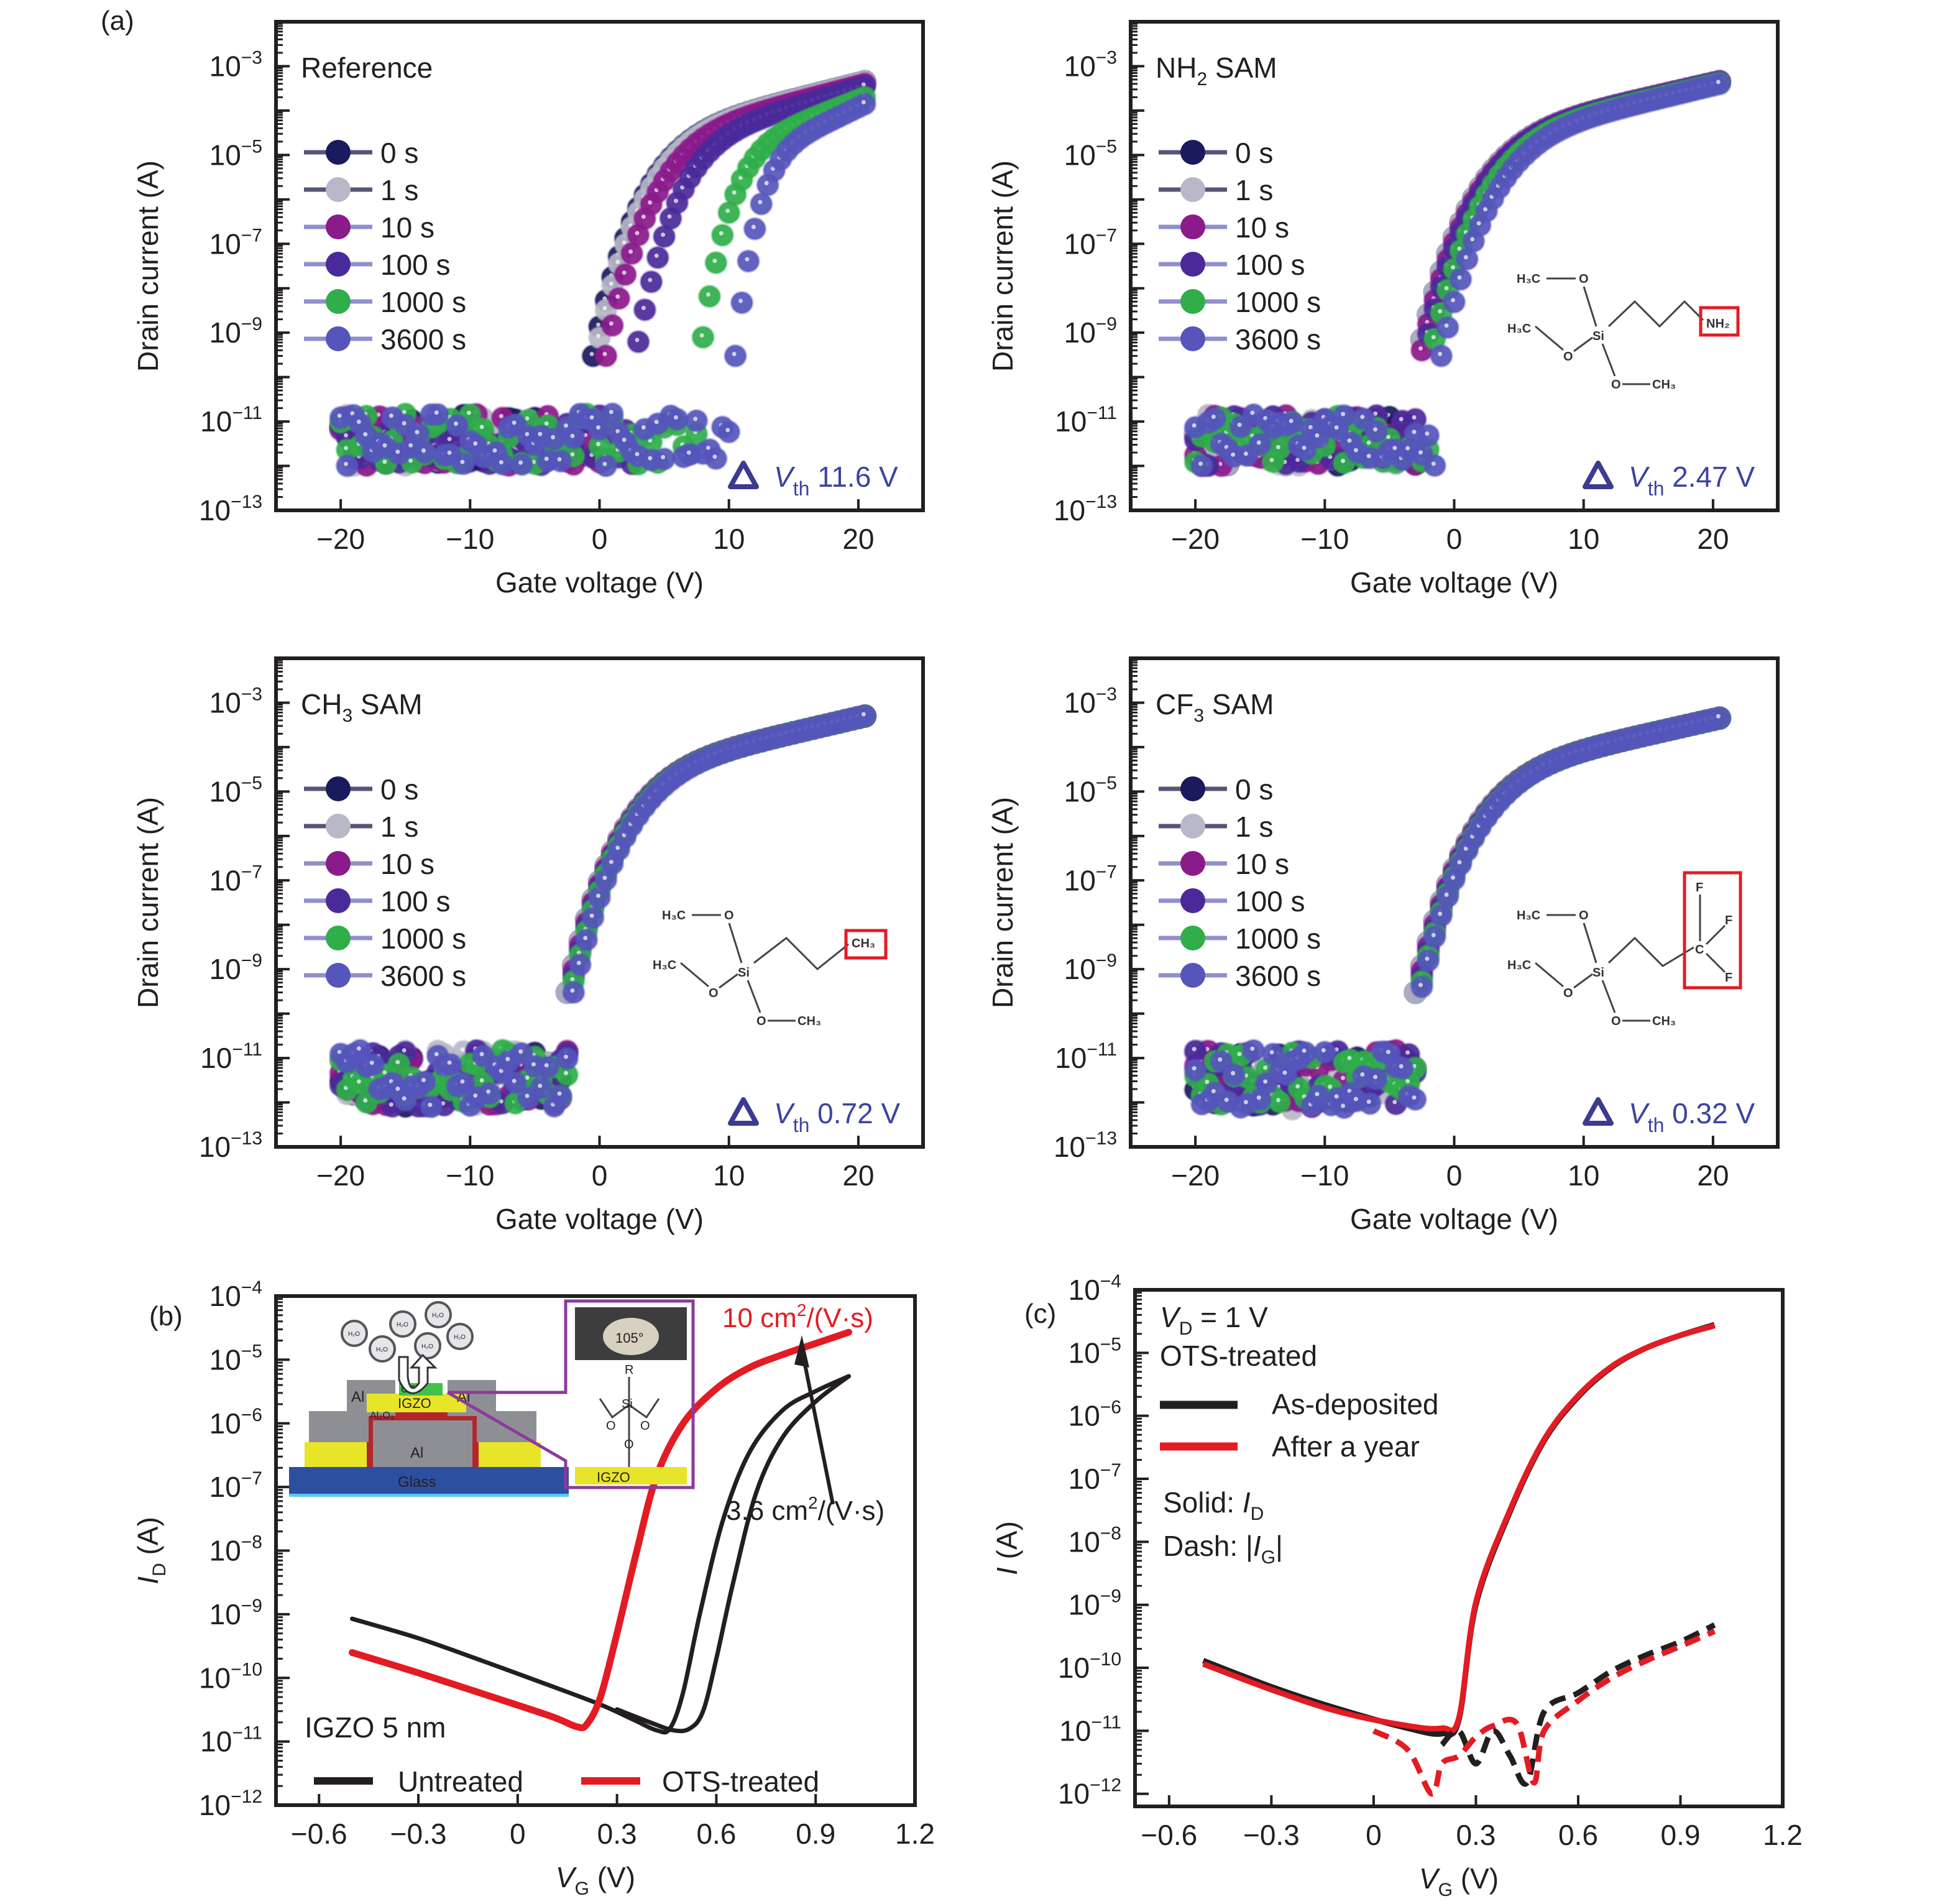  What do you see at coordinates (1692, 480) in the screenshot?
I see `vth-annotation: Vth 2.47 V` at bounding box center [1692, 480].